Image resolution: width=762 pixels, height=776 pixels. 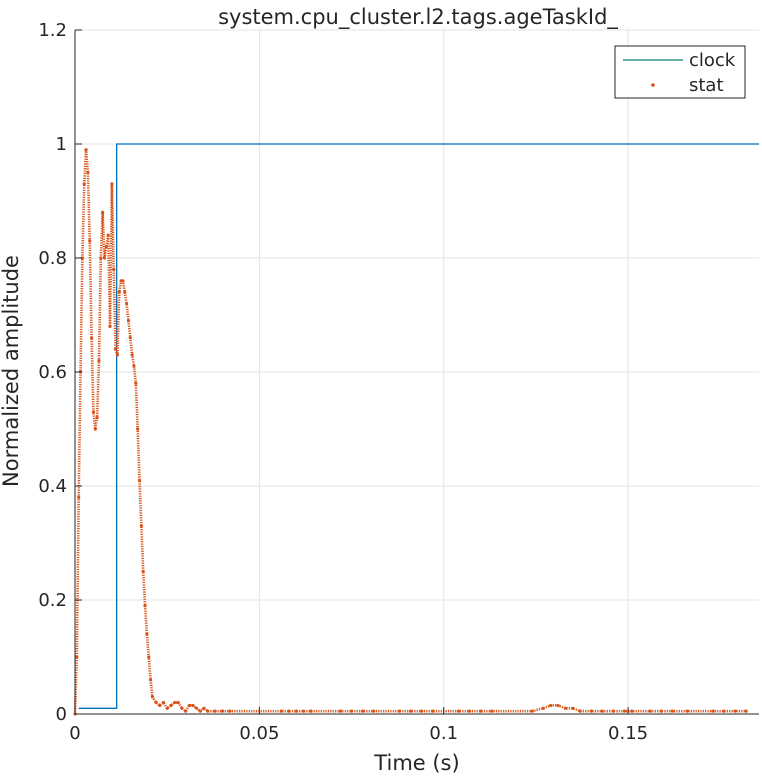 I want to click on x-tick-label: 0, so click(x=74, y=733).